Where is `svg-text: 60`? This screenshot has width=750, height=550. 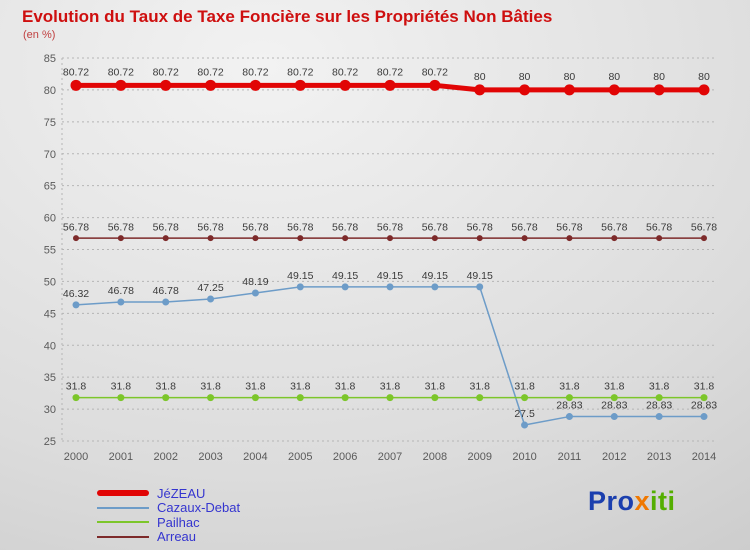 svg-text: 60 is located at coordinates (50, 219).